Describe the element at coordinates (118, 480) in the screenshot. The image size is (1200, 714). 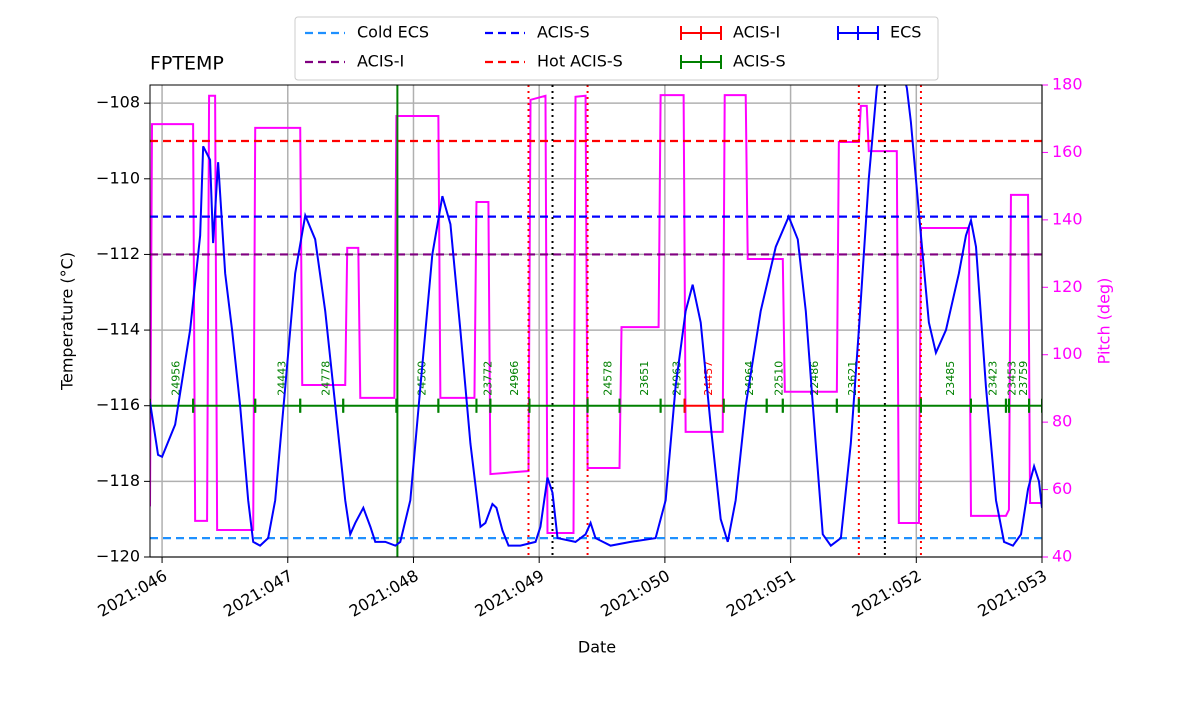
I see `y-tick-label: −118` at that location.